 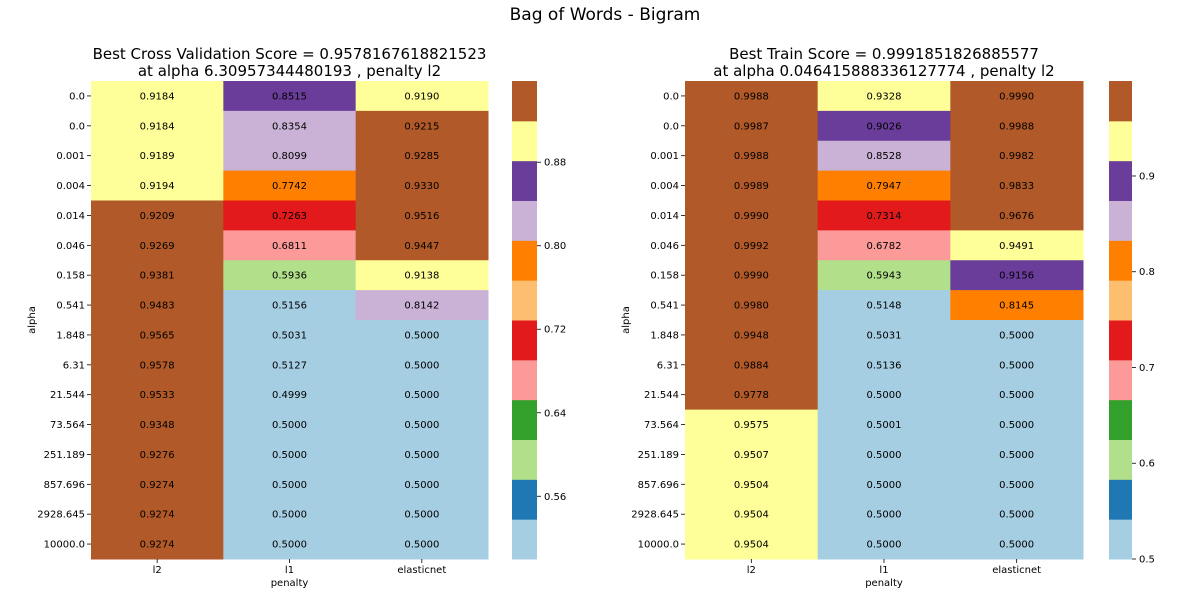 What do you see at coordinates (751, 306) in the screenshot?
I see `cell-value-label: 0.9980` at bounding box center [751, 306].